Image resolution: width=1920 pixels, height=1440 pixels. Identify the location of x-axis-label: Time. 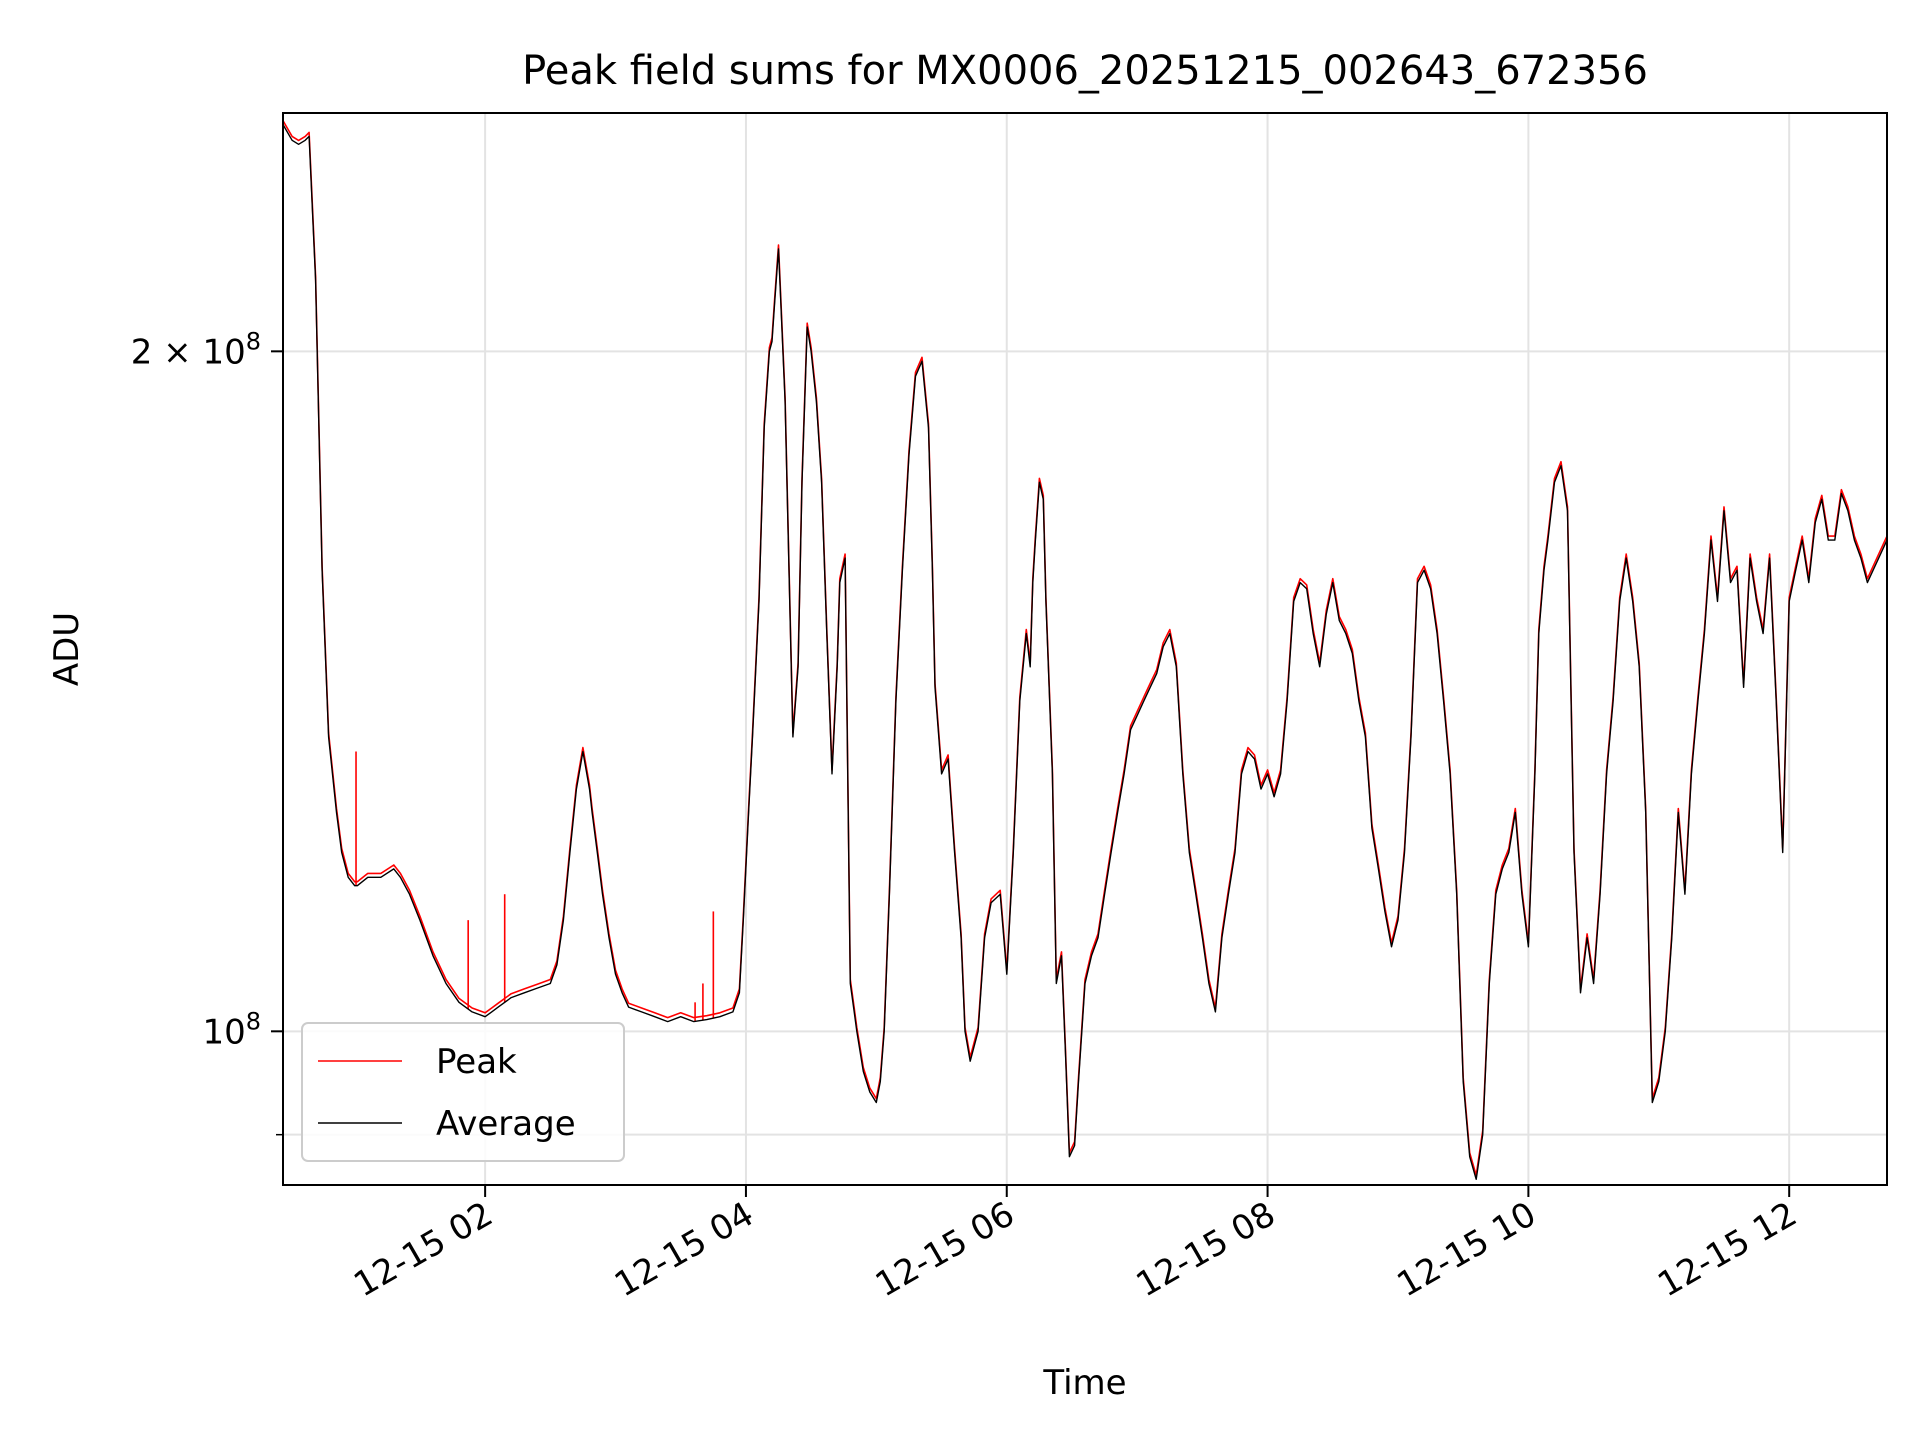
(1084, 1383).